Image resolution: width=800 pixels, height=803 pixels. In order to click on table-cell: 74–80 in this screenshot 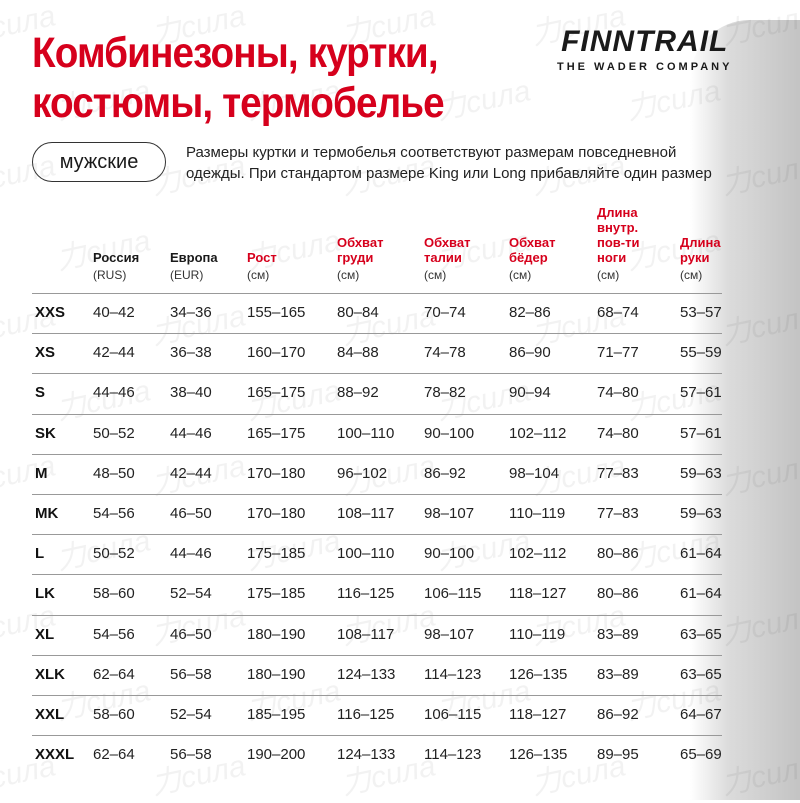, I will do `click(618, 393)`.